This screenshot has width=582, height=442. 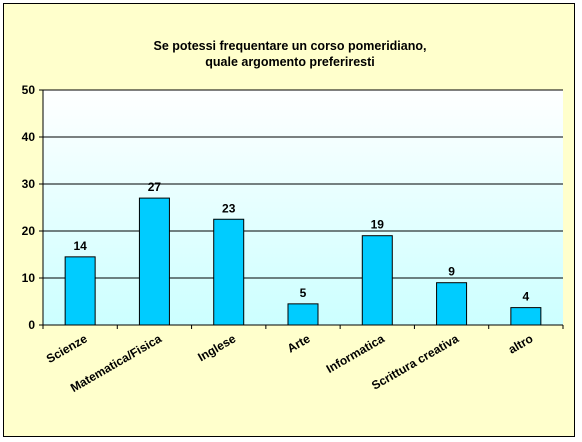 I want to click on y-tick-label: 50, so click(x=29, y=90).